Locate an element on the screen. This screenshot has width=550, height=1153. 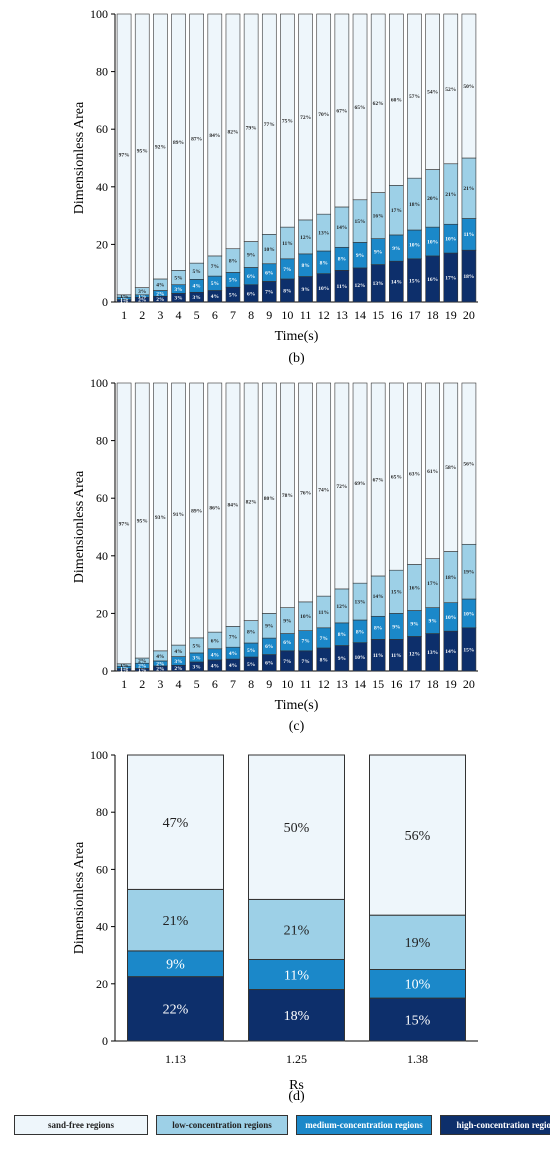
bar-value-label-b: 95% is located at coordinates (142, 152).